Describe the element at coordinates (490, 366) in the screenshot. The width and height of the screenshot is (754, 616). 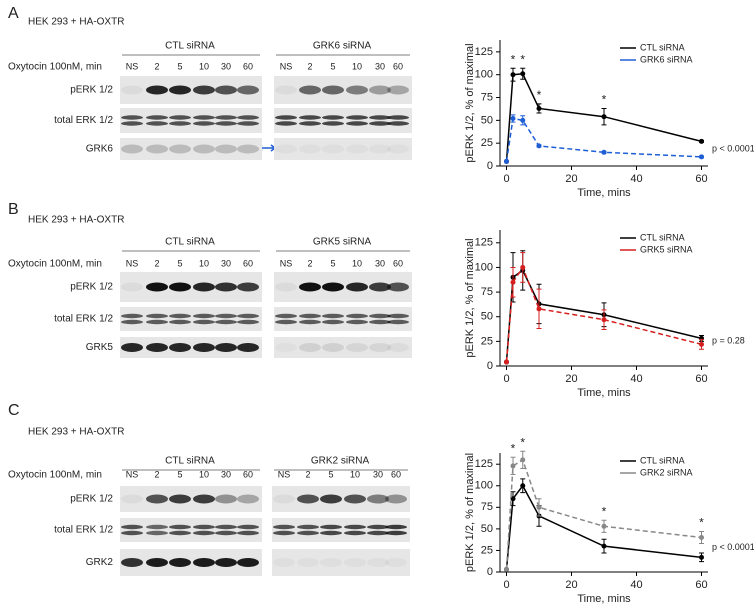
I see `y-tick-label: 0` at that location.